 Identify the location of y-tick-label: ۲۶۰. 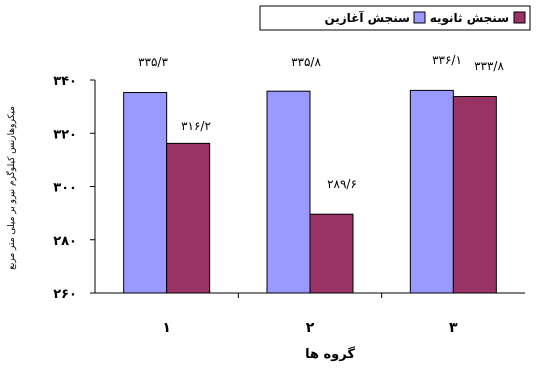
(65, 294).